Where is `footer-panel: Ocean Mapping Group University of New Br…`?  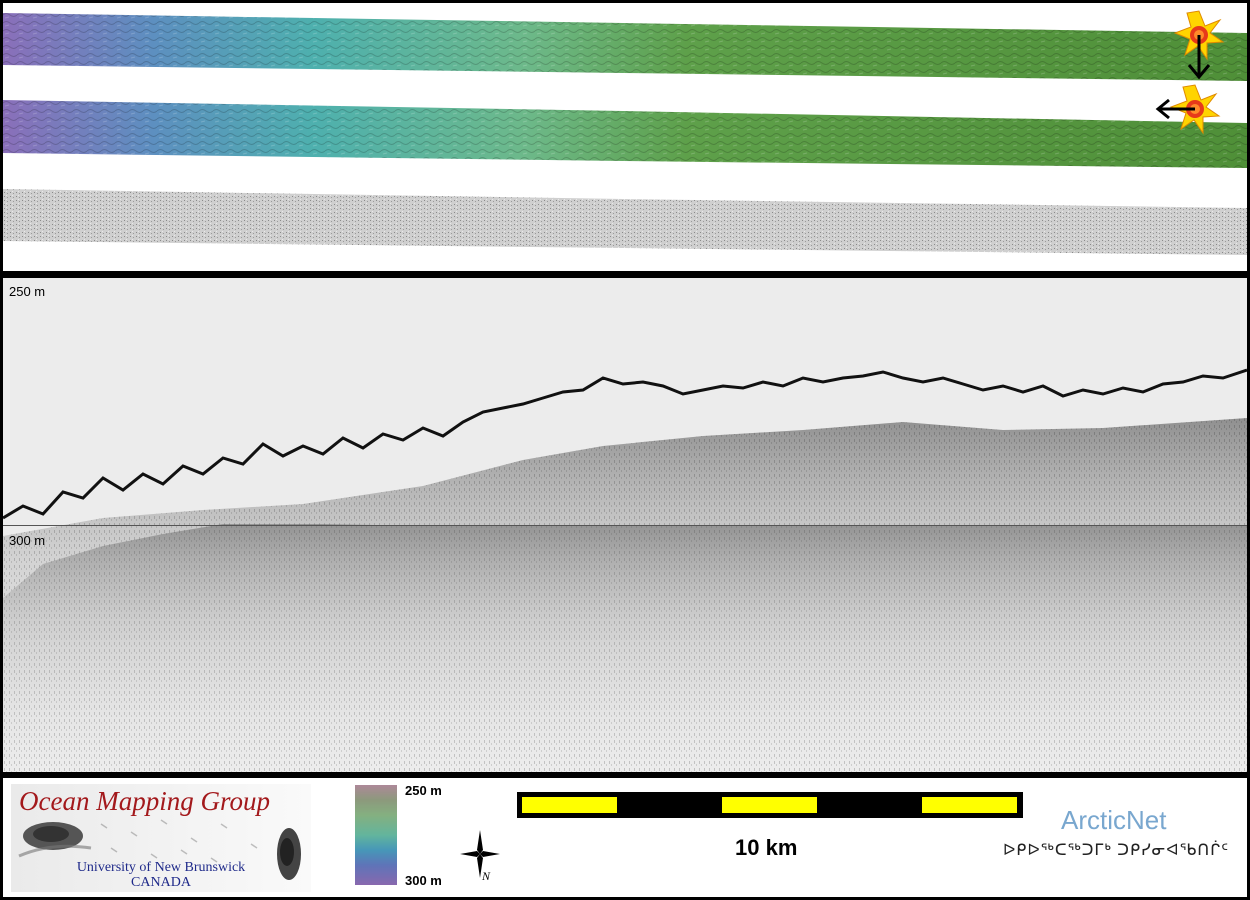
footer-panel: Ocean Mapping Group University of New Br… is located at coordinates (625, 837).